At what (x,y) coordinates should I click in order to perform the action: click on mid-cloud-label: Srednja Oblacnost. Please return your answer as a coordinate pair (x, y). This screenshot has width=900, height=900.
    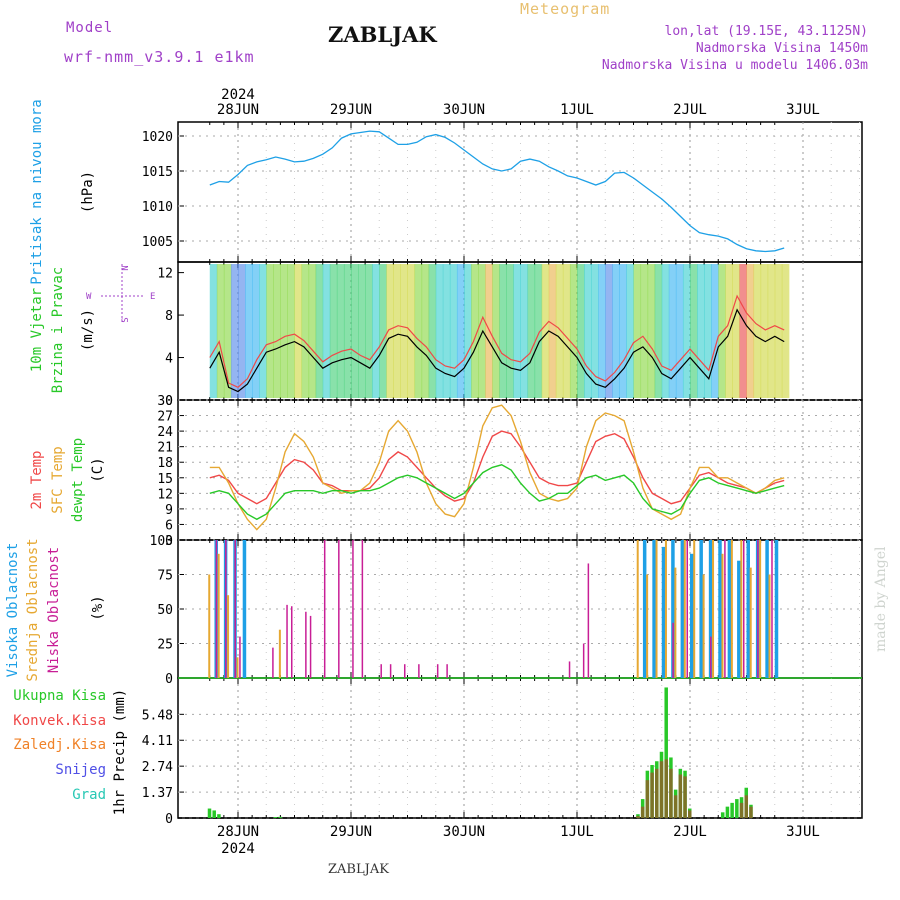
    Looking at the image, I should click on (33, 609).